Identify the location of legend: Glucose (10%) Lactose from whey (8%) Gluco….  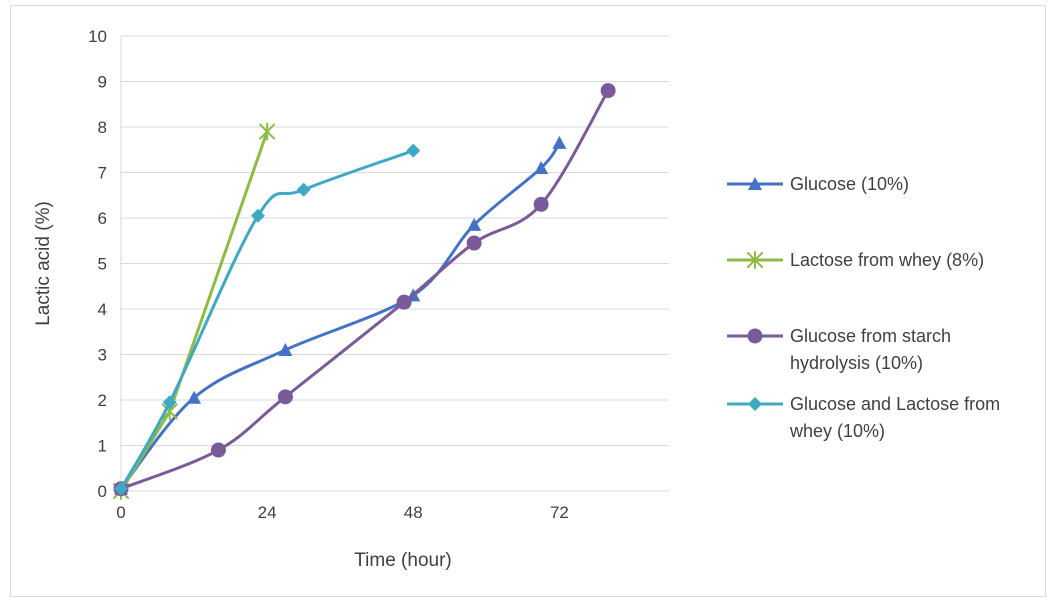
(863, 307).